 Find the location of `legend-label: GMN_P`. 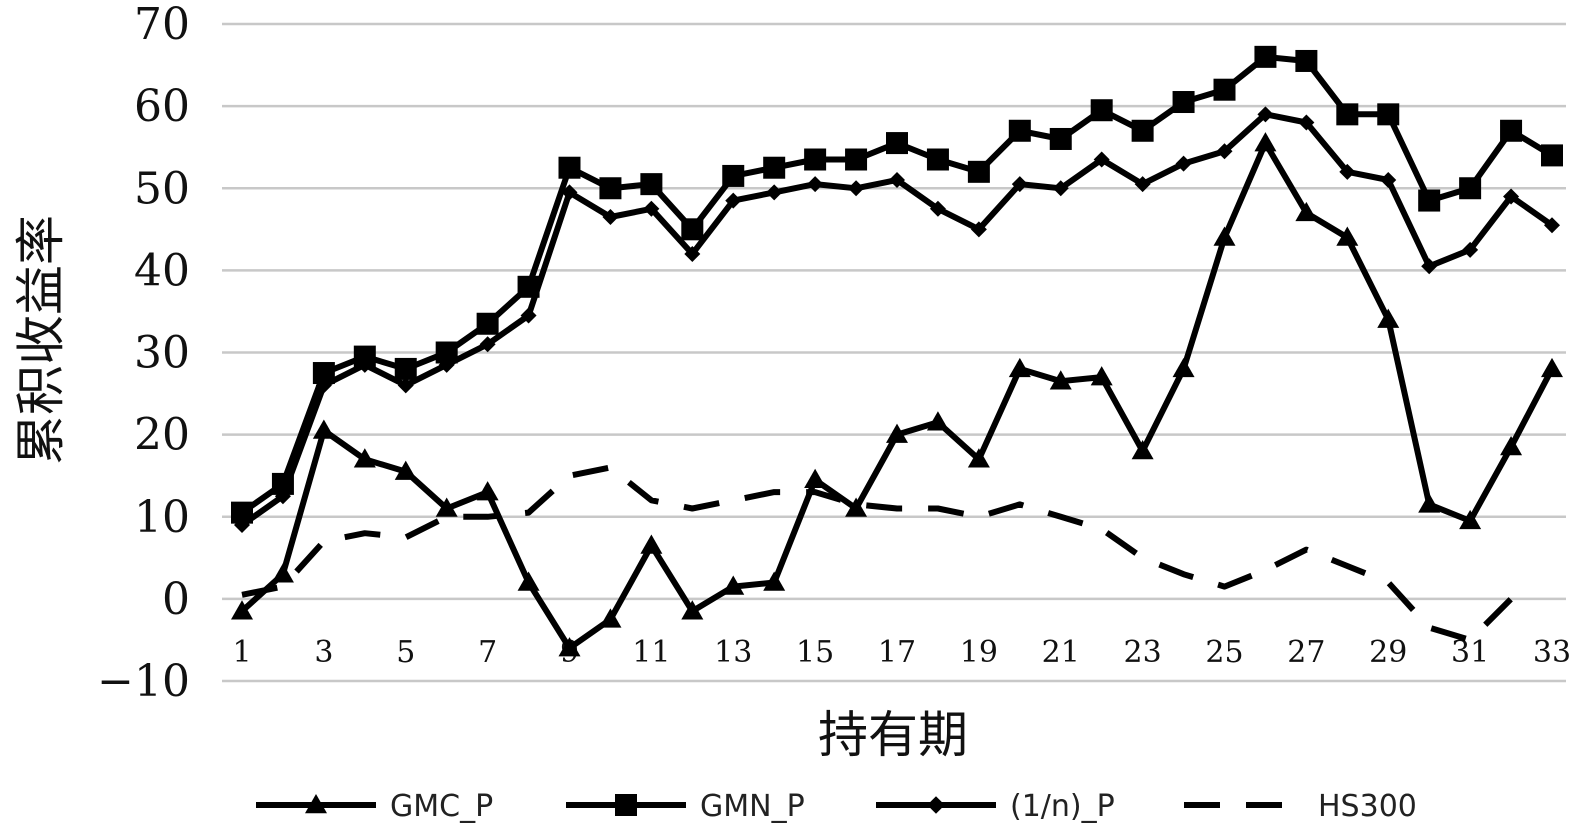

legend-label: GMN_P is located at coordinates (752, 806).